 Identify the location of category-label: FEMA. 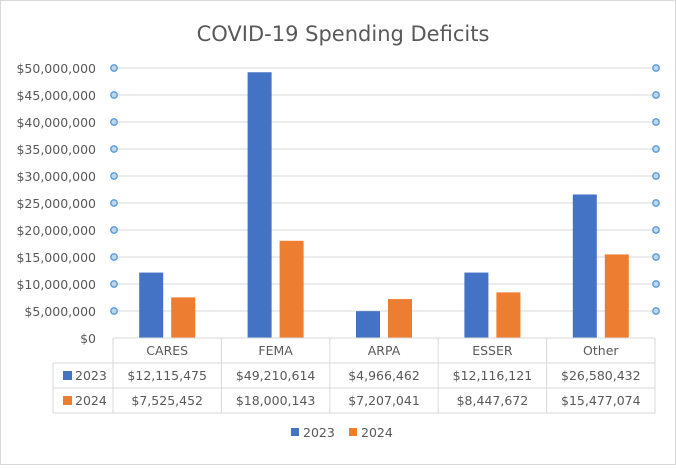
(275, 350).